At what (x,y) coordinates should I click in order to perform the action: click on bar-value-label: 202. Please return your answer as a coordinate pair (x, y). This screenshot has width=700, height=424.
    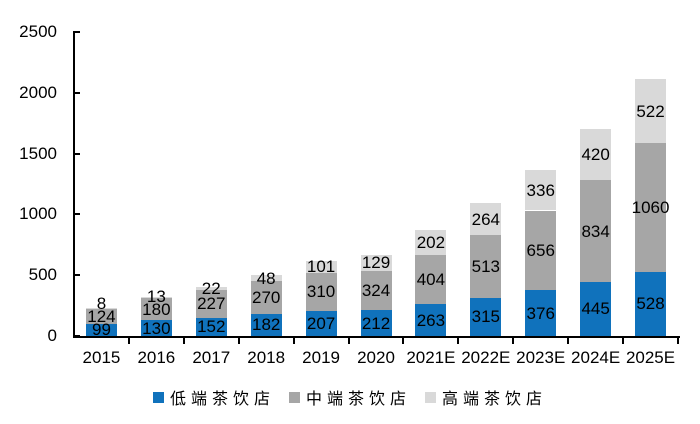
    Looking at the image, I should click on (431, 243).